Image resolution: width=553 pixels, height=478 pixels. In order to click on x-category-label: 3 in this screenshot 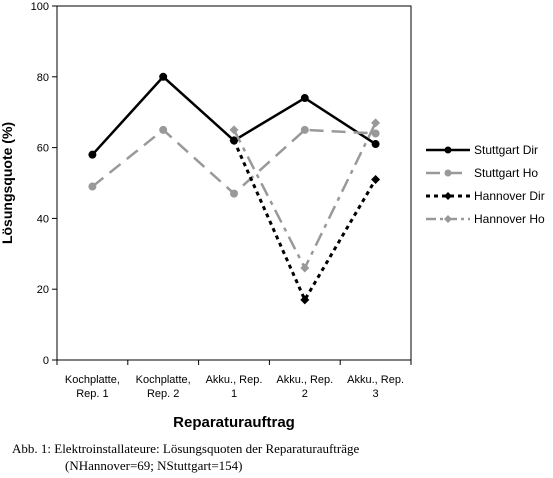, I will do `click(376, 394)`.